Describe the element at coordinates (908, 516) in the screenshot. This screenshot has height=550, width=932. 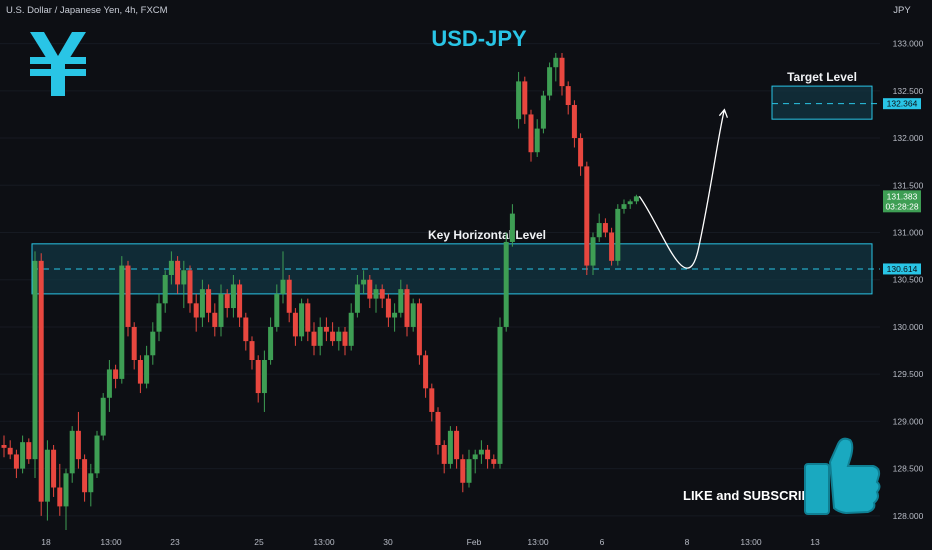
I see `price-tick-label: 128.000` at that location.